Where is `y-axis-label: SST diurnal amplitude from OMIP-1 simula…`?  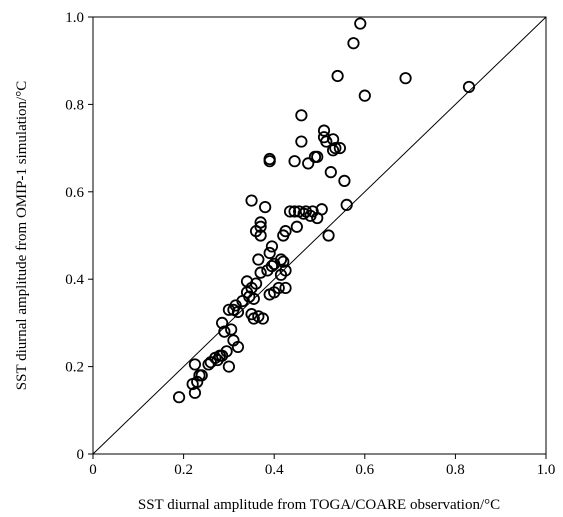
y-axis-label: SST diurnal amplitude from OMIP-1 simula… is located at coordinates (22, 235).